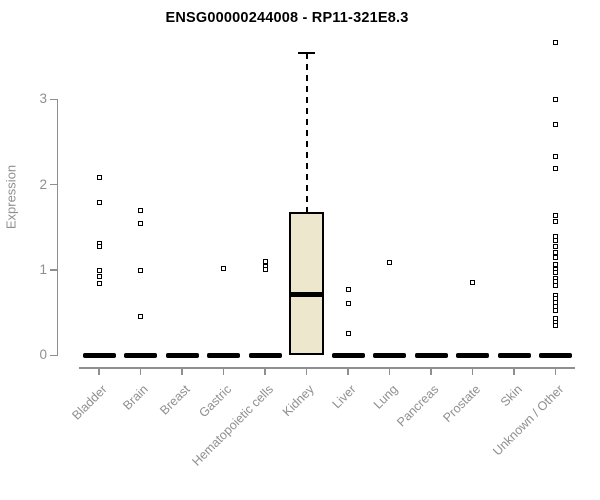 The image size is (600, 500). I want to click on y-tick-label: 1, so click(43, 269).